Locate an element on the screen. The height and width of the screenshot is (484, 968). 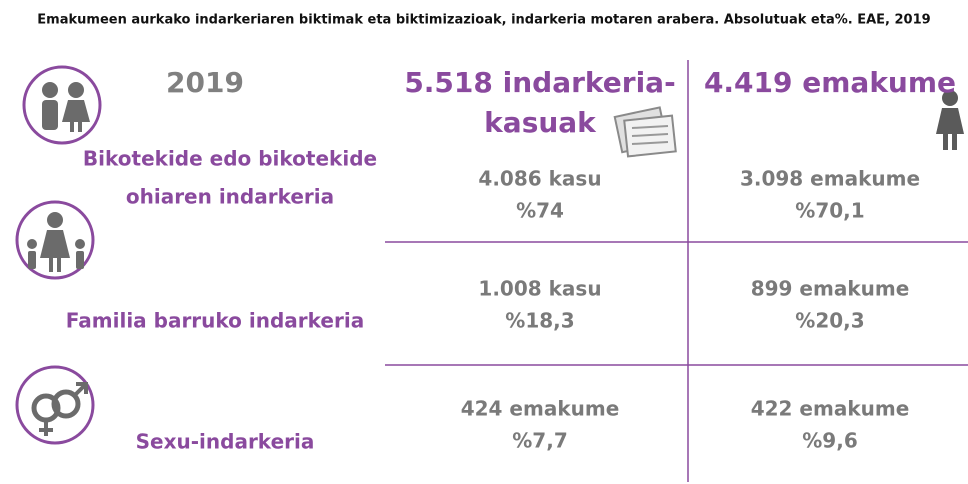
column-header: 4.419 emakume is located at coordinates (830, 82).